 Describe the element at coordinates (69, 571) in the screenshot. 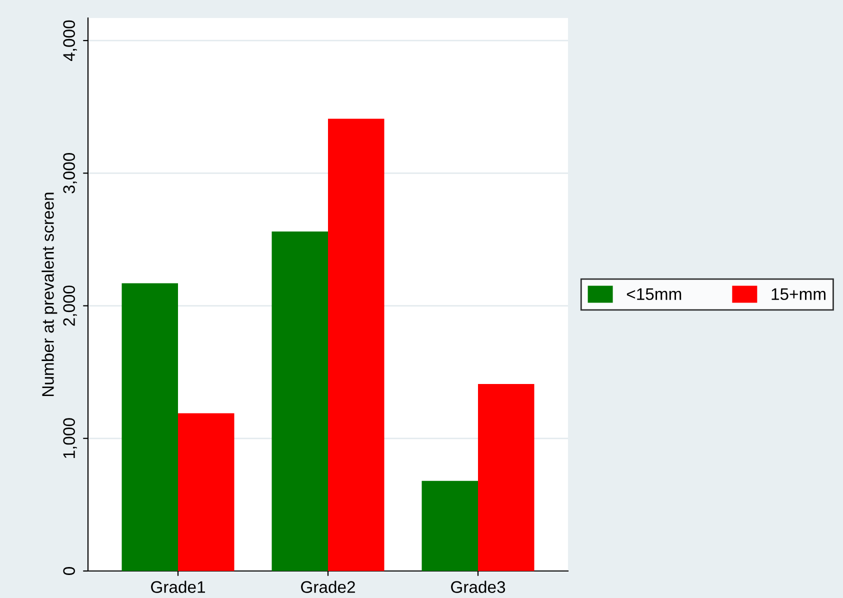

I see `y-tick-label: 0` at that location.